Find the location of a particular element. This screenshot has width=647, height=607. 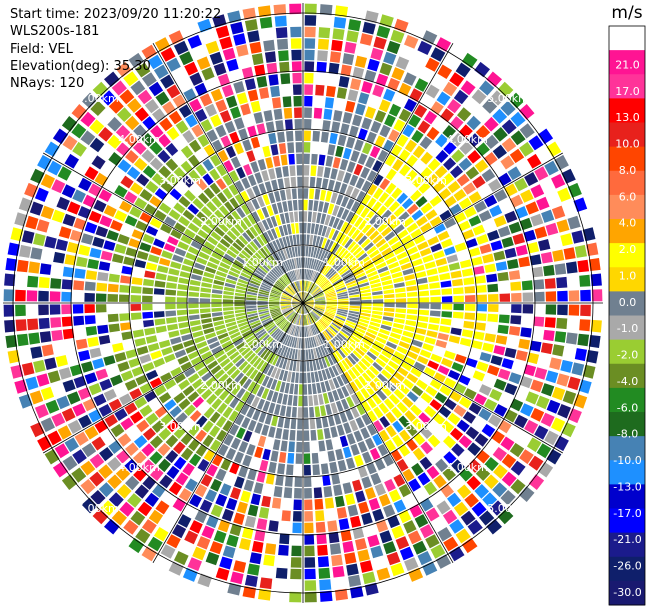

colorbar-swatch is located at coordinates (627, 448).